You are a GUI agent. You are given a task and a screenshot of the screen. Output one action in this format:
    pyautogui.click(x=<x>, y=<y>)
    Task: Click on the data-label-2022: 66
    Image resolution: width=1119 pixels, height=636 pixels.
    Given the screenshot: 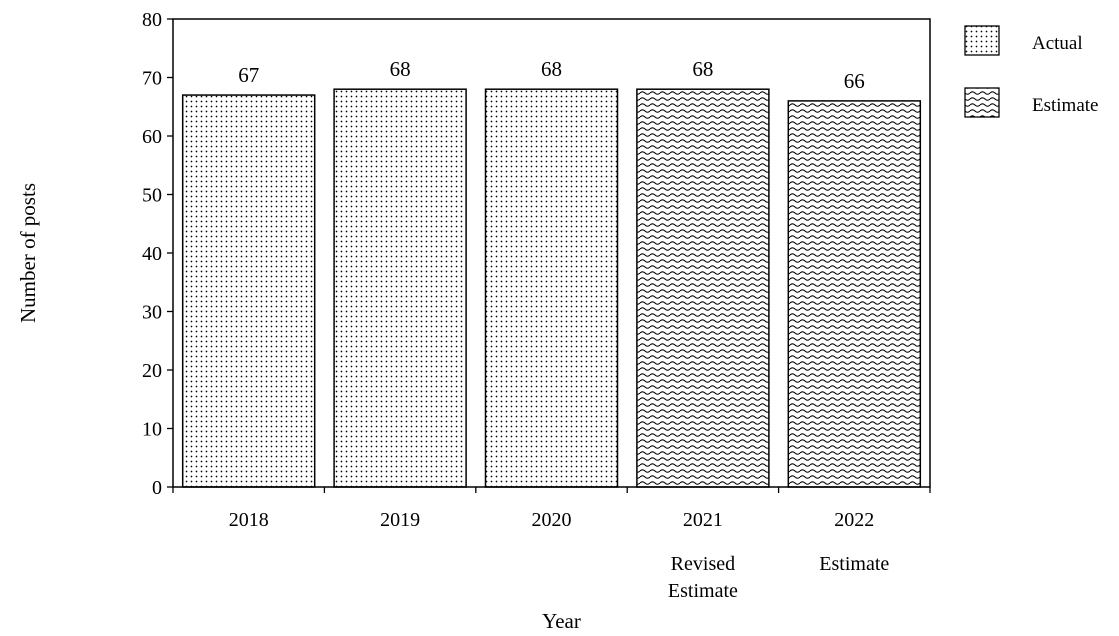 What is the action you would take?
    pyautogui.click(x=854, y=81)
    